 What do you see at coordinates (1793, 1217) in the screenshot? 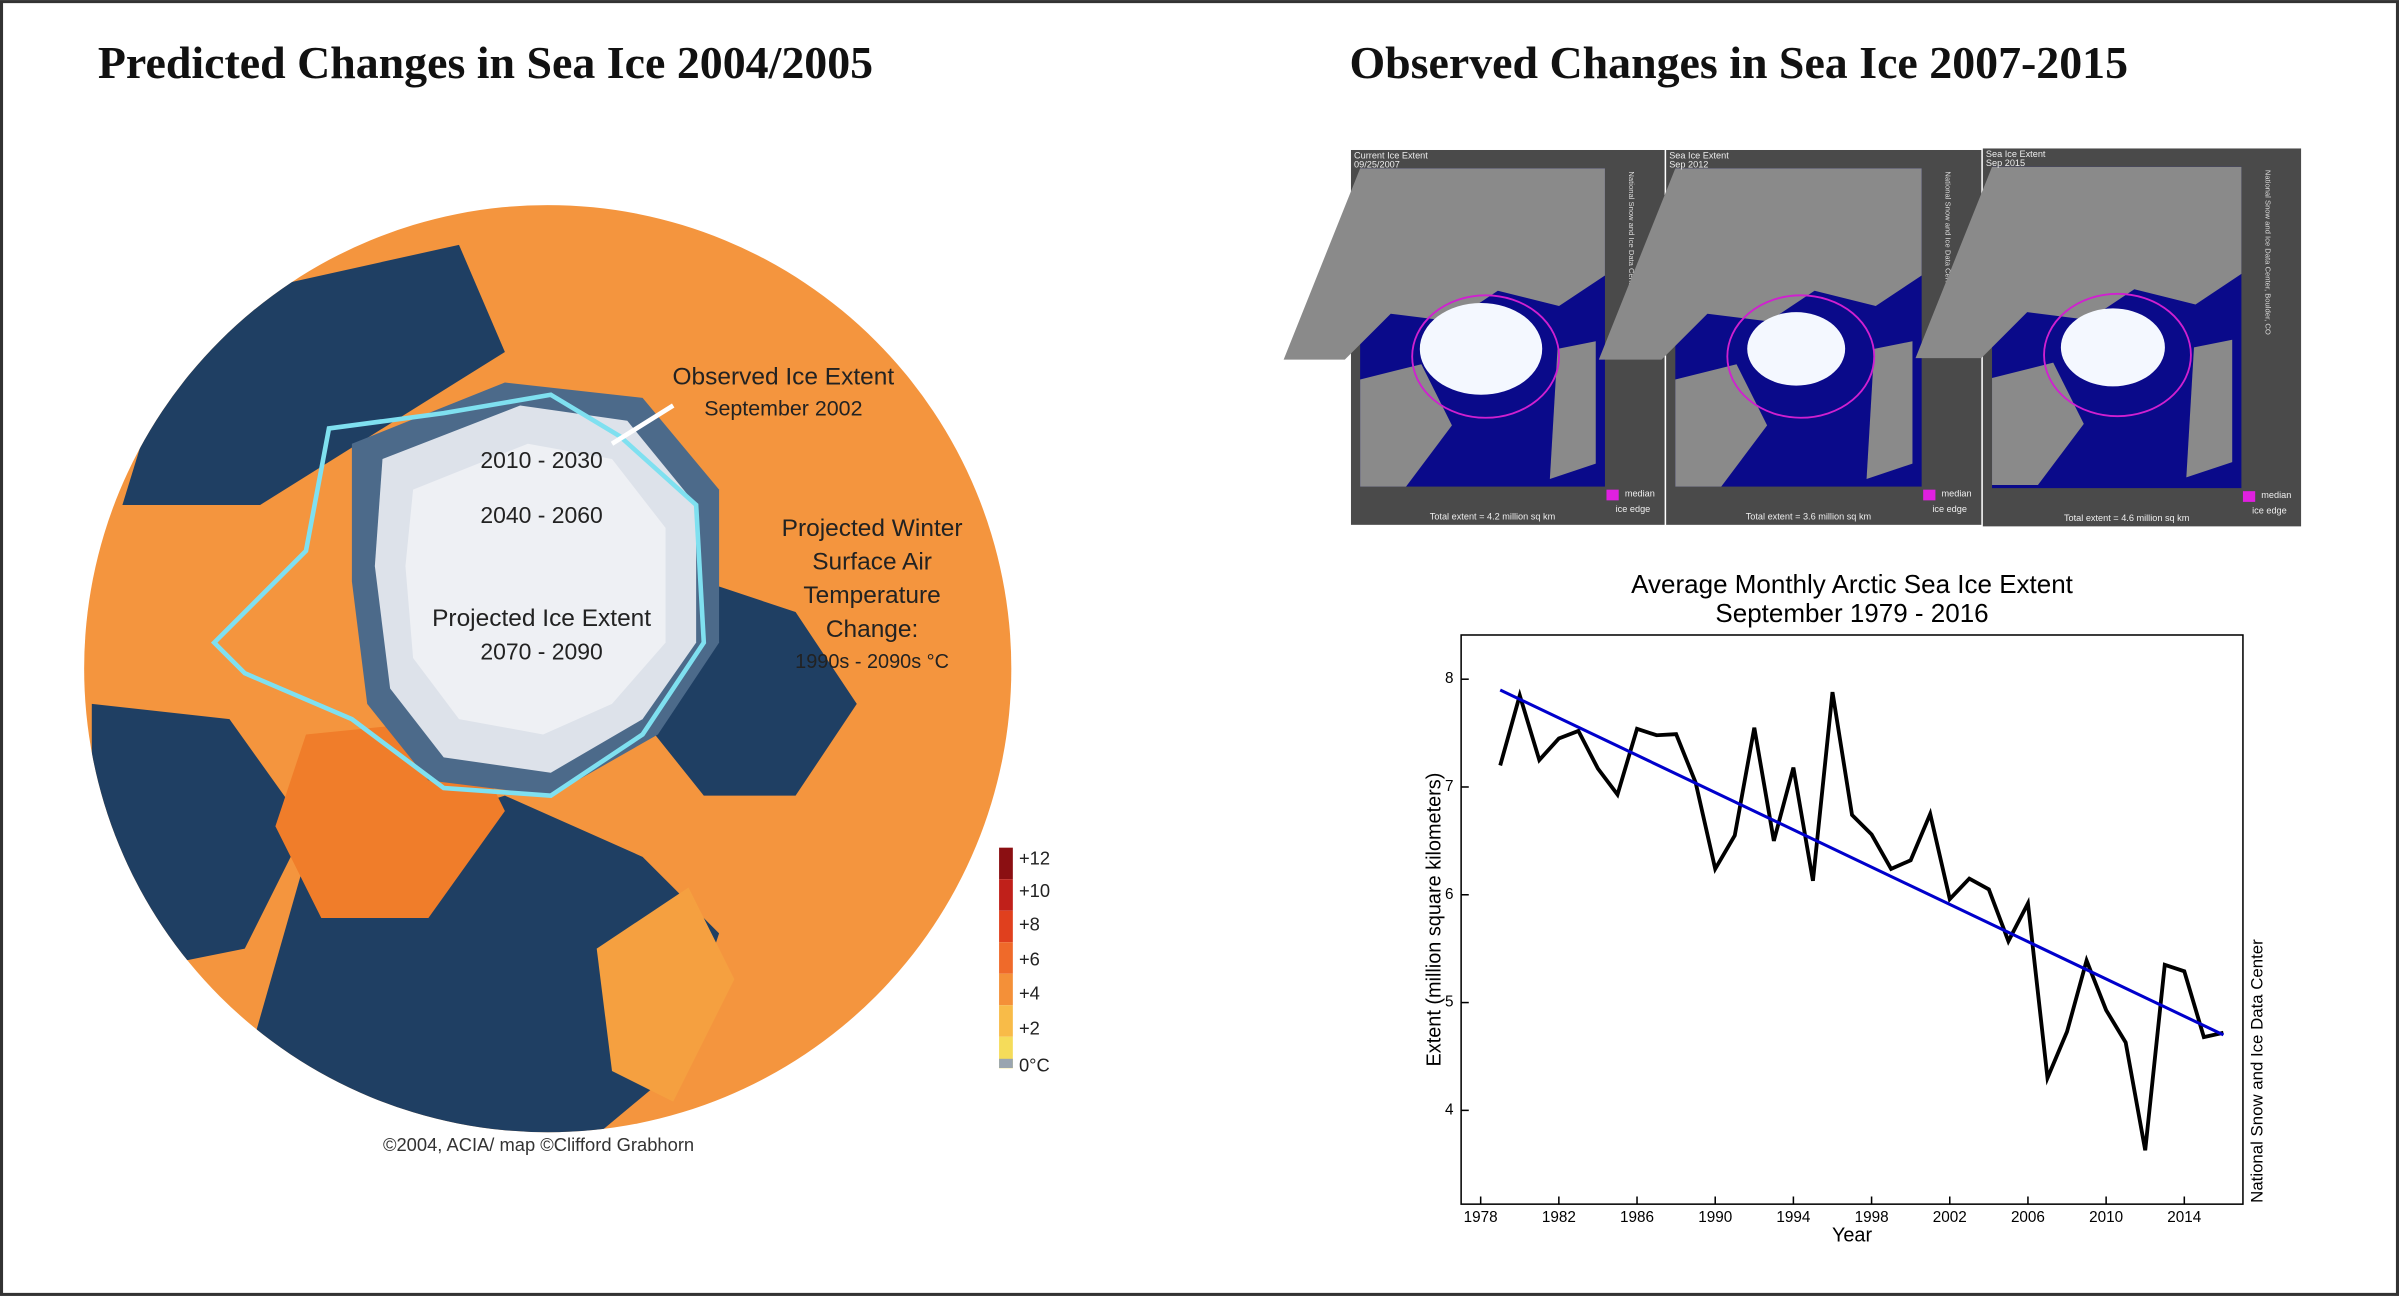
I see `x-tick-label: 1994` at bounding box center [1793, 1217].